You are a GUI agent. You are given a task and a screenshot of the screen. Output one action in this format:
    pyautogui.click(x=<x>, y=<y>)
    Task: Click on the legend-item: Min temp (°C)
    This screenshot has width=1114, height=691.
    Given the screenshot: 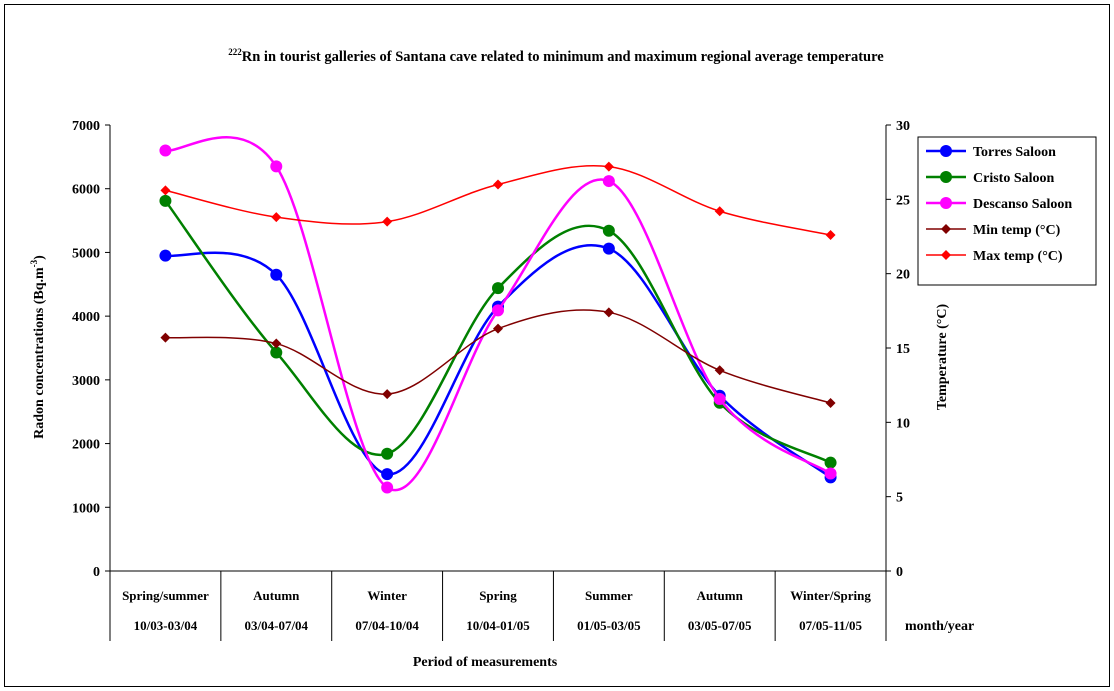 What is the action you would take?
    pyautogui.click(x=993, y=230)
    